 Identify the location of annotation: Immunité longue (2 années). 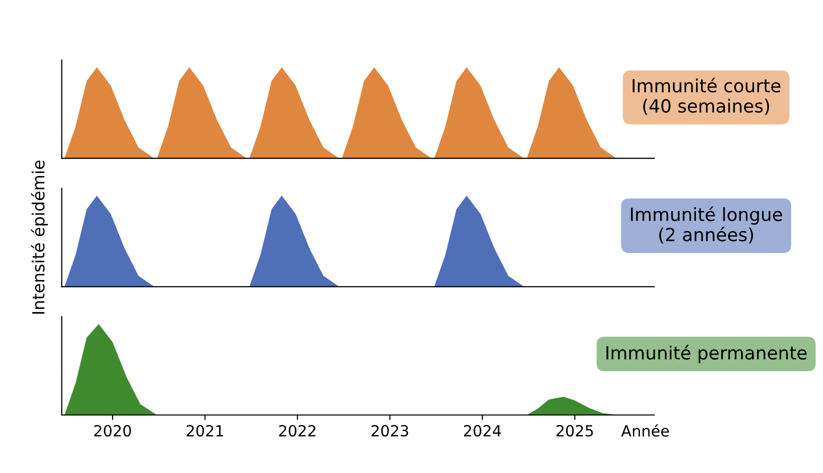
(706, 225).